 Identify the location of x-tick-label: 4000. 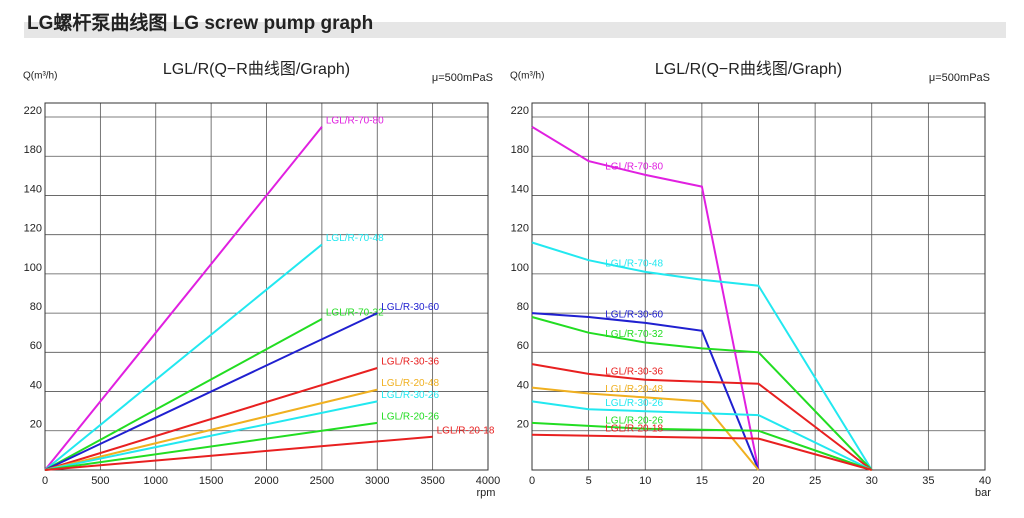
(488, 481).